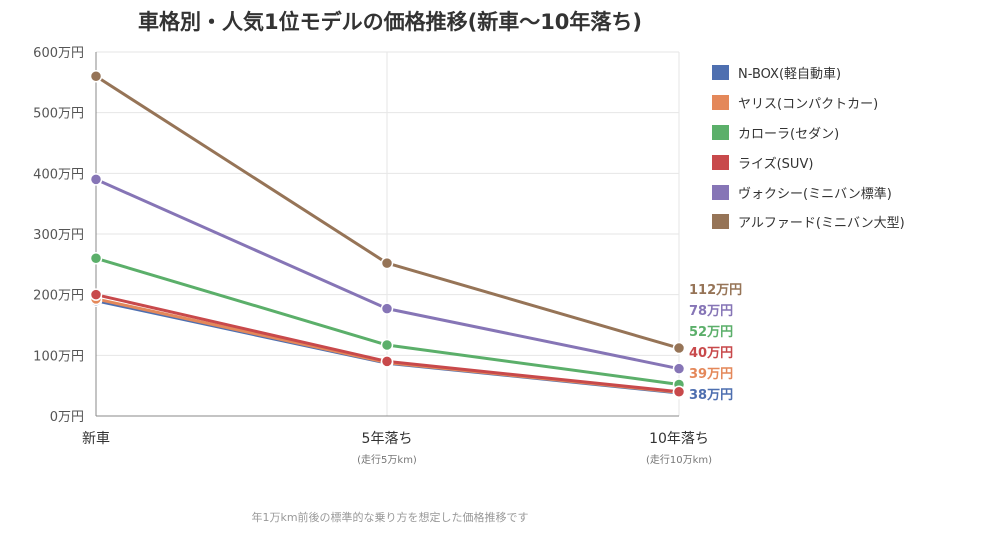 The image size is (1000, 539). I want to click on legend-item: カローラ(セダン), so click(808, 133).